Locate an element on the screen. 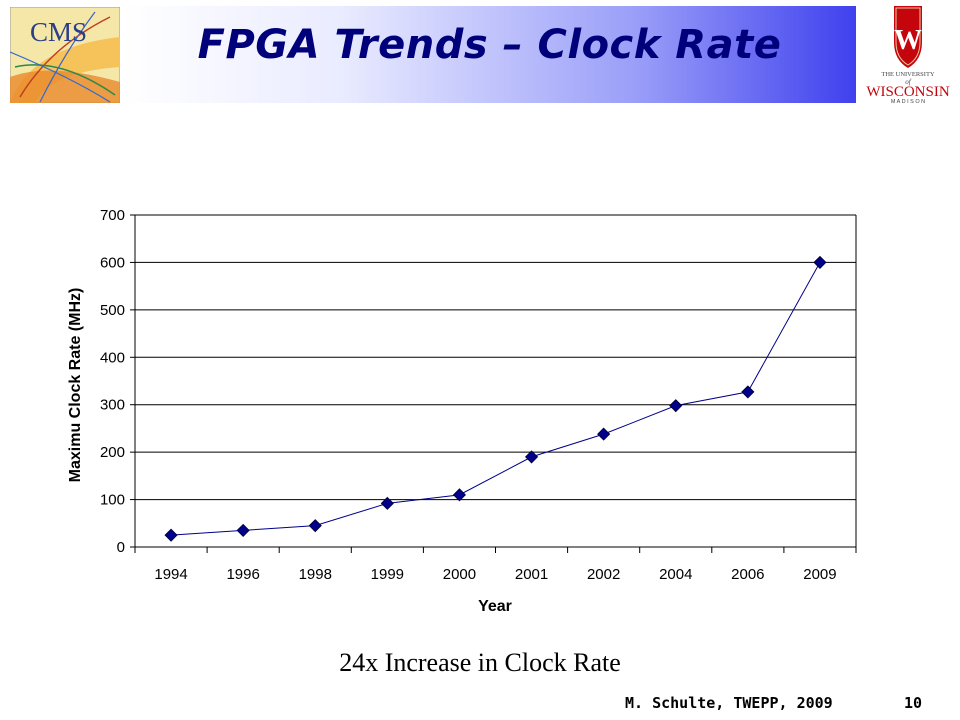  y-axis-title: Maximu Clock Rate (MHz) is located at coordinates (75, 385).